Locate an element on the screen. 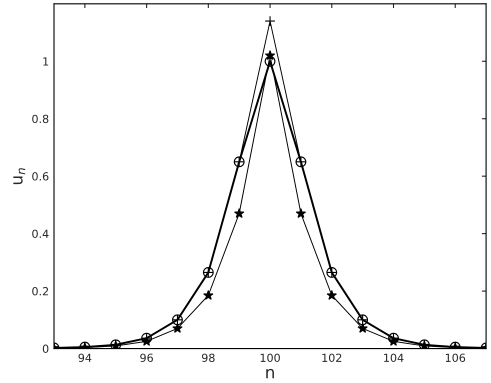 The height and width of the screenshot is (383, 491). y-axis-title: u$_{n}$ is located at coordinates (19, 176).